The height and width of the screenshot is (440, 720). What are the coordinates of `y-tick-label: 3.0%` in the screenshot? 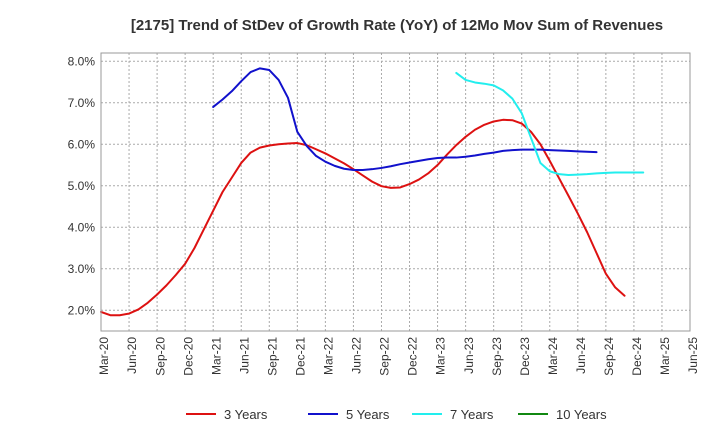 It's located at (82, 269).